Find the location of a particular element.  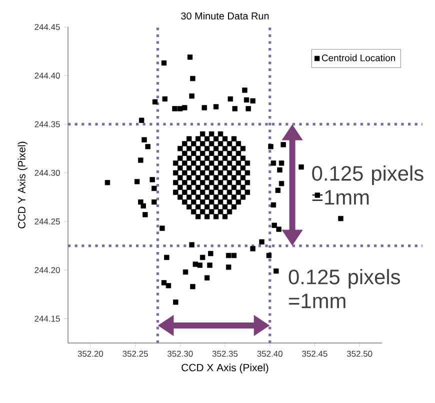

x-tick-label: 352.25 is located at coordinates (135, 353).